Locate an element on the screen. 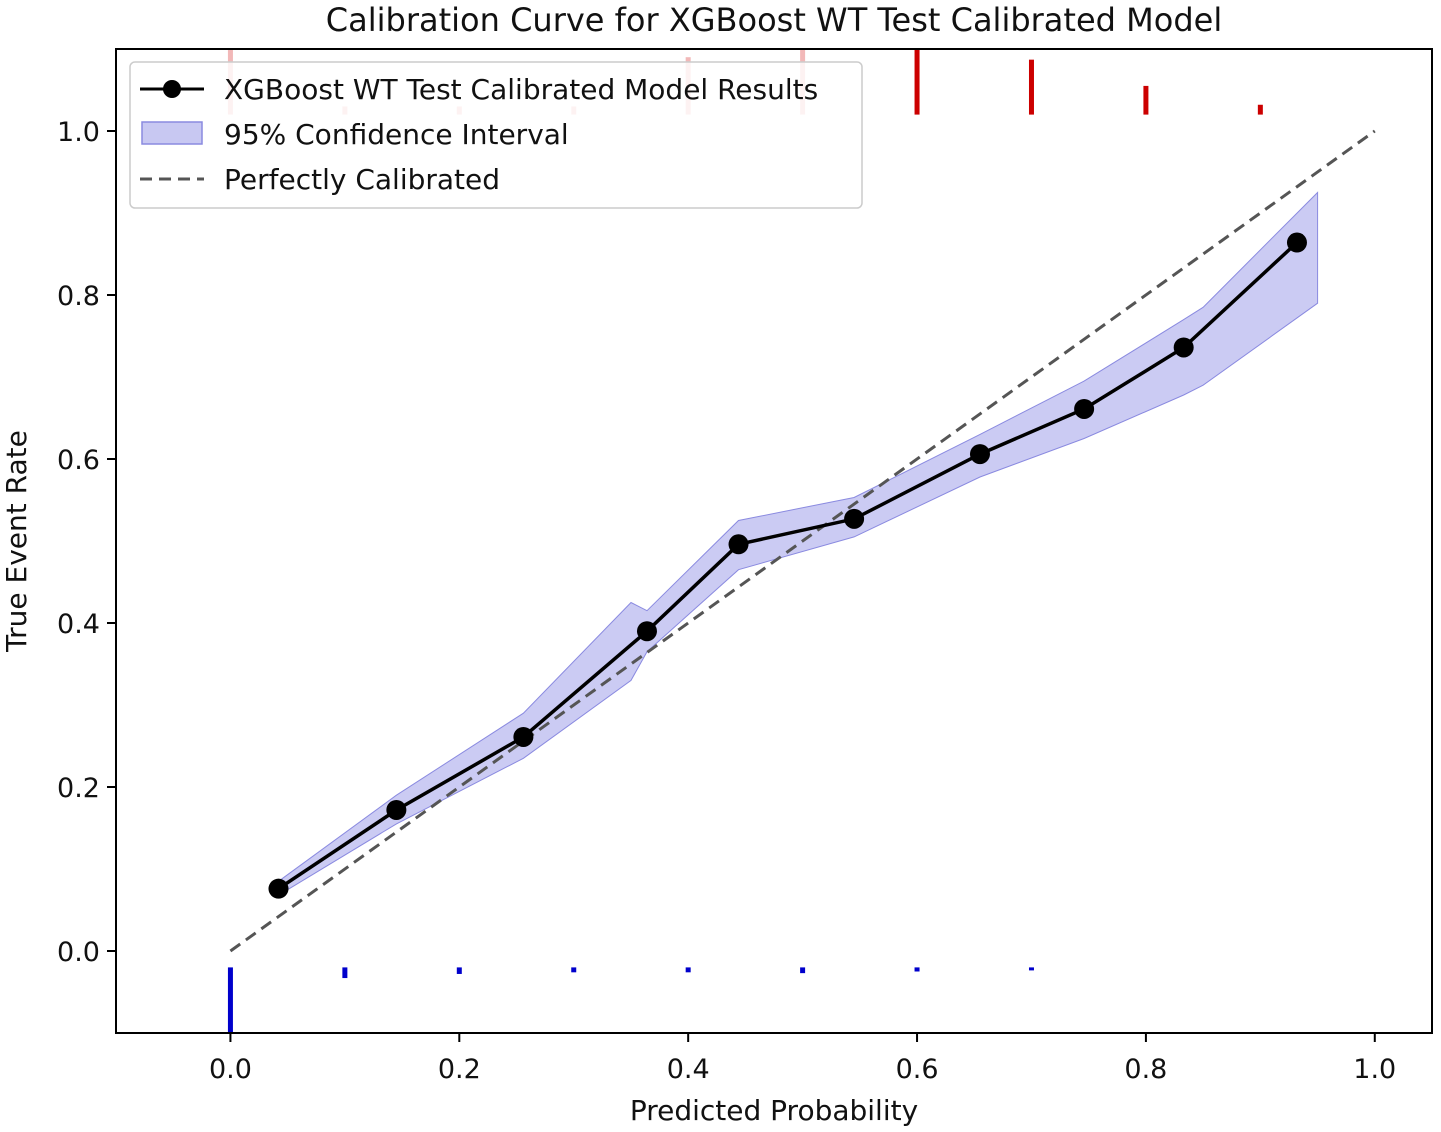  legend-marker-swatch is located at coordinates (172, 89).